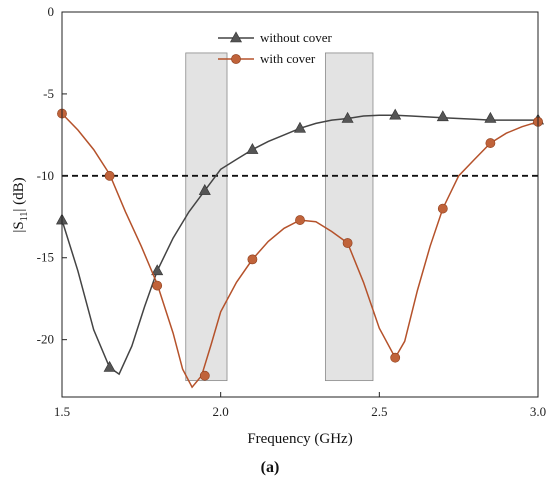 The image size is (550, 481). I want to click on legend: without cover with cover, so click(275, 48).